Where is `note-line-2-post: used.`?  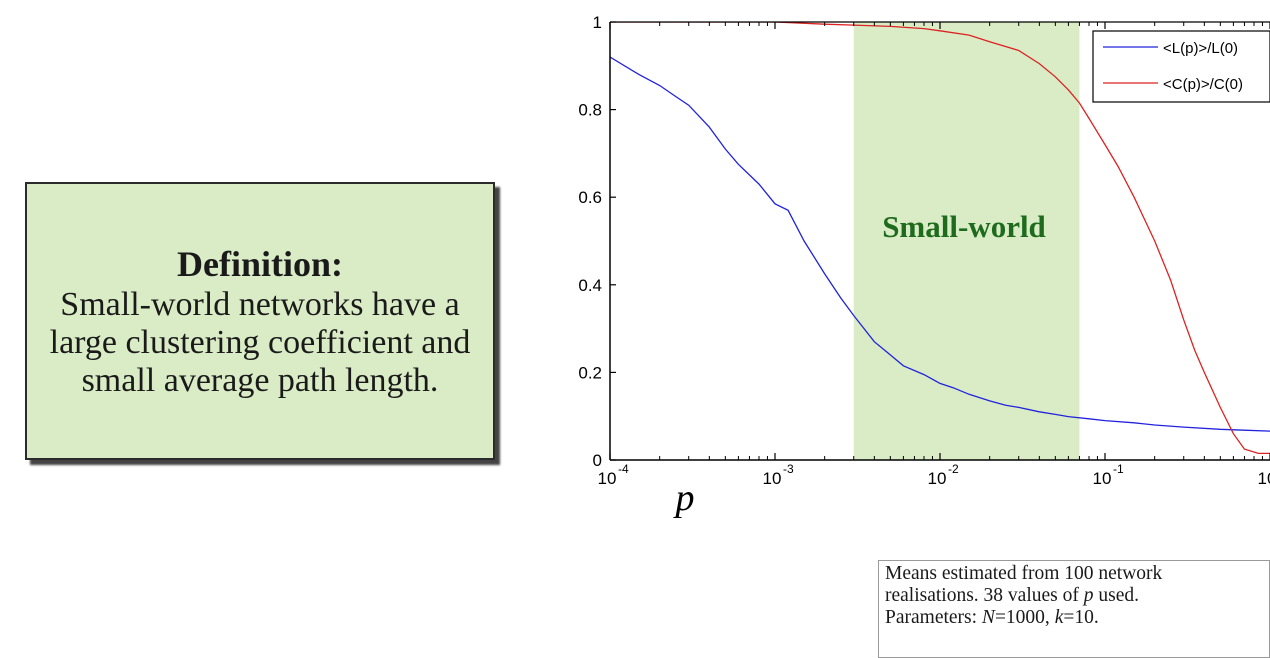
note-line-2-post: used. is located at coordinates (1116, 595).